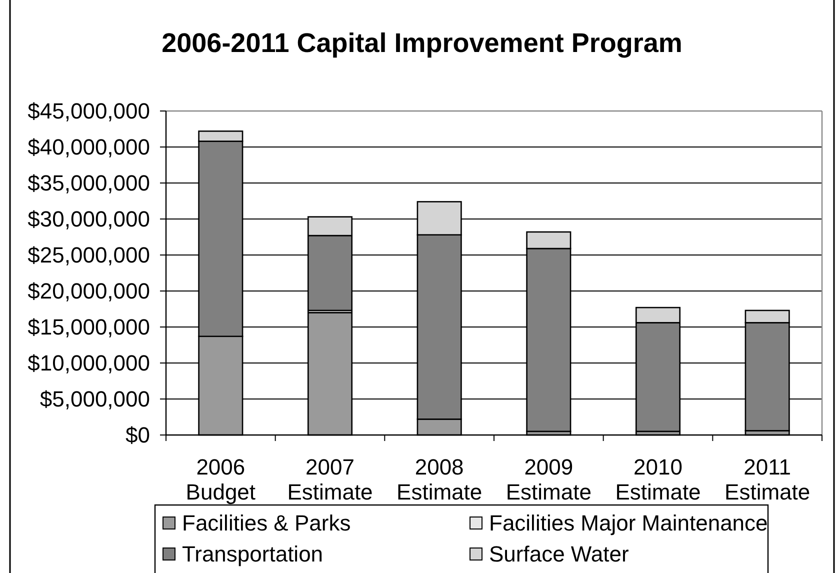 The height and width of the screenshot is (573, 838). Describe the element at coordinates (628, 523) in the screenshot. I see `legend-label: Facilities Major Maintenance` at that location.